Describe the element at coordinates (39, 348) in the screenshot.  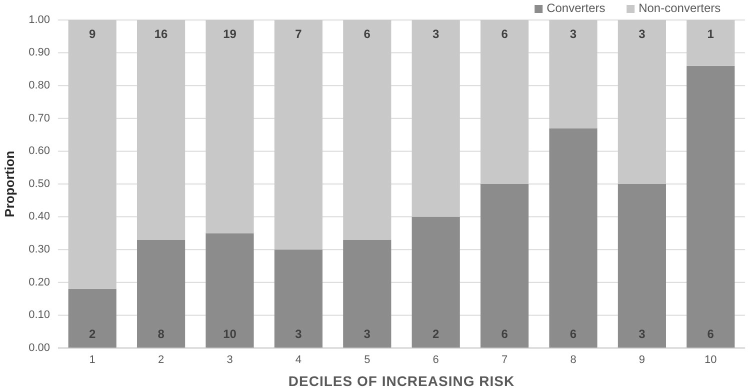
I see `y-tick-label: 0.00` at that location.